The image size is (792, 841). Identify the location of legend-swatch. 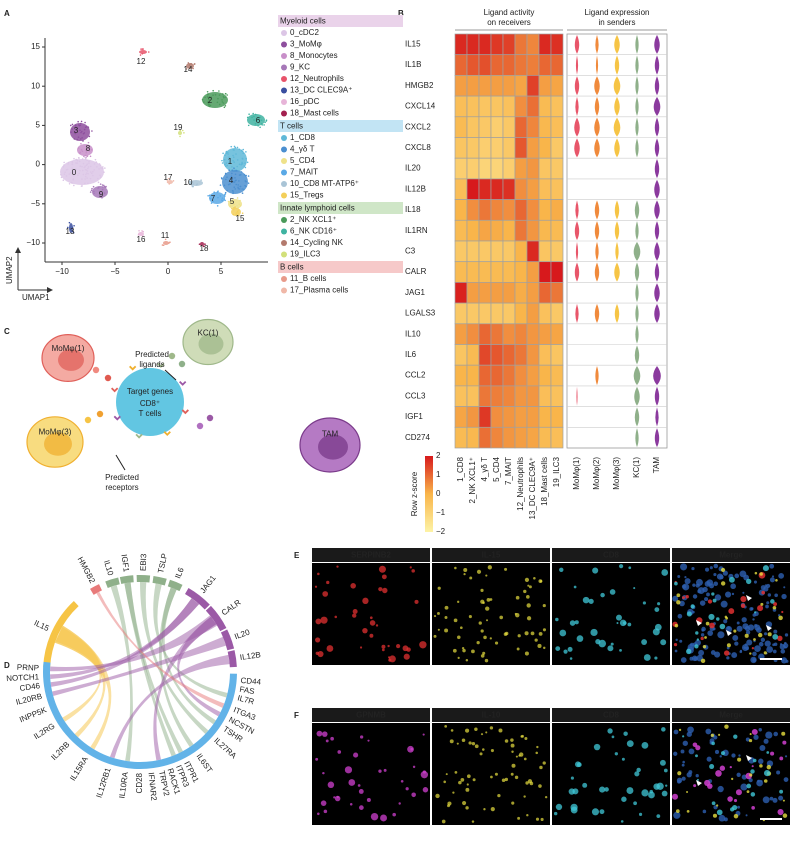
(284, 161).